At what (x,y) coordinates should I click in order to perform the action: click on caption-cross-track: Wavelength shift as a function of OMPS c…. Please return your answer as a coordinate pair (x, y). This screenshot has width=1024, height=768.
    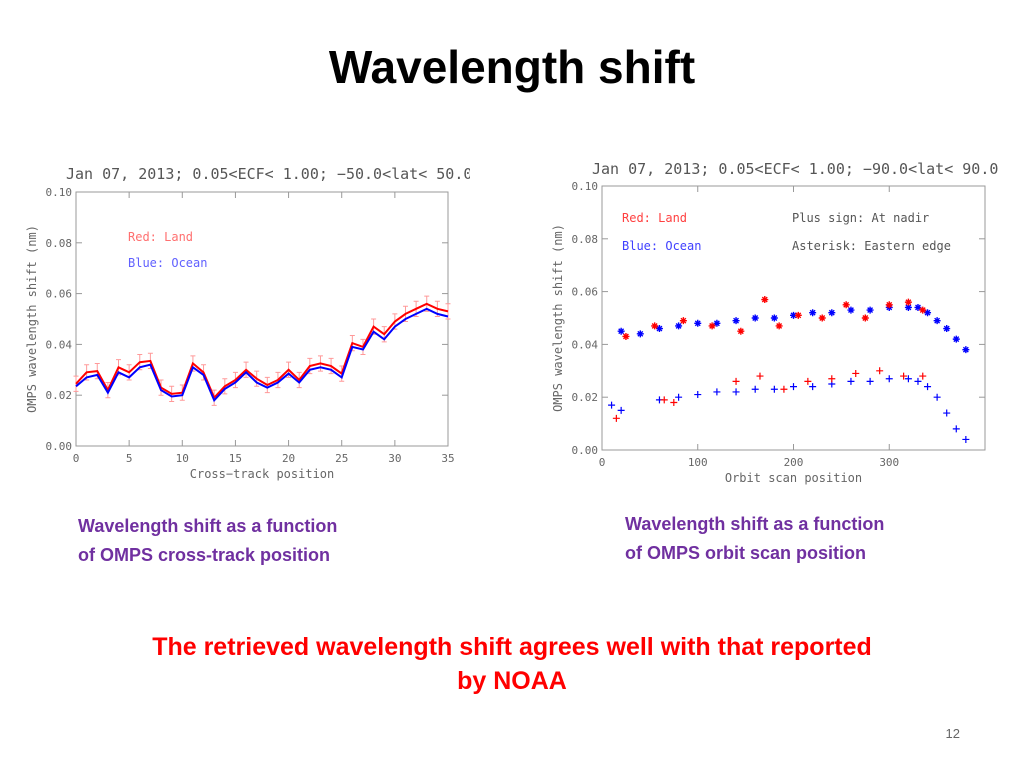
    Looking at the image, I should click on (258, 541).